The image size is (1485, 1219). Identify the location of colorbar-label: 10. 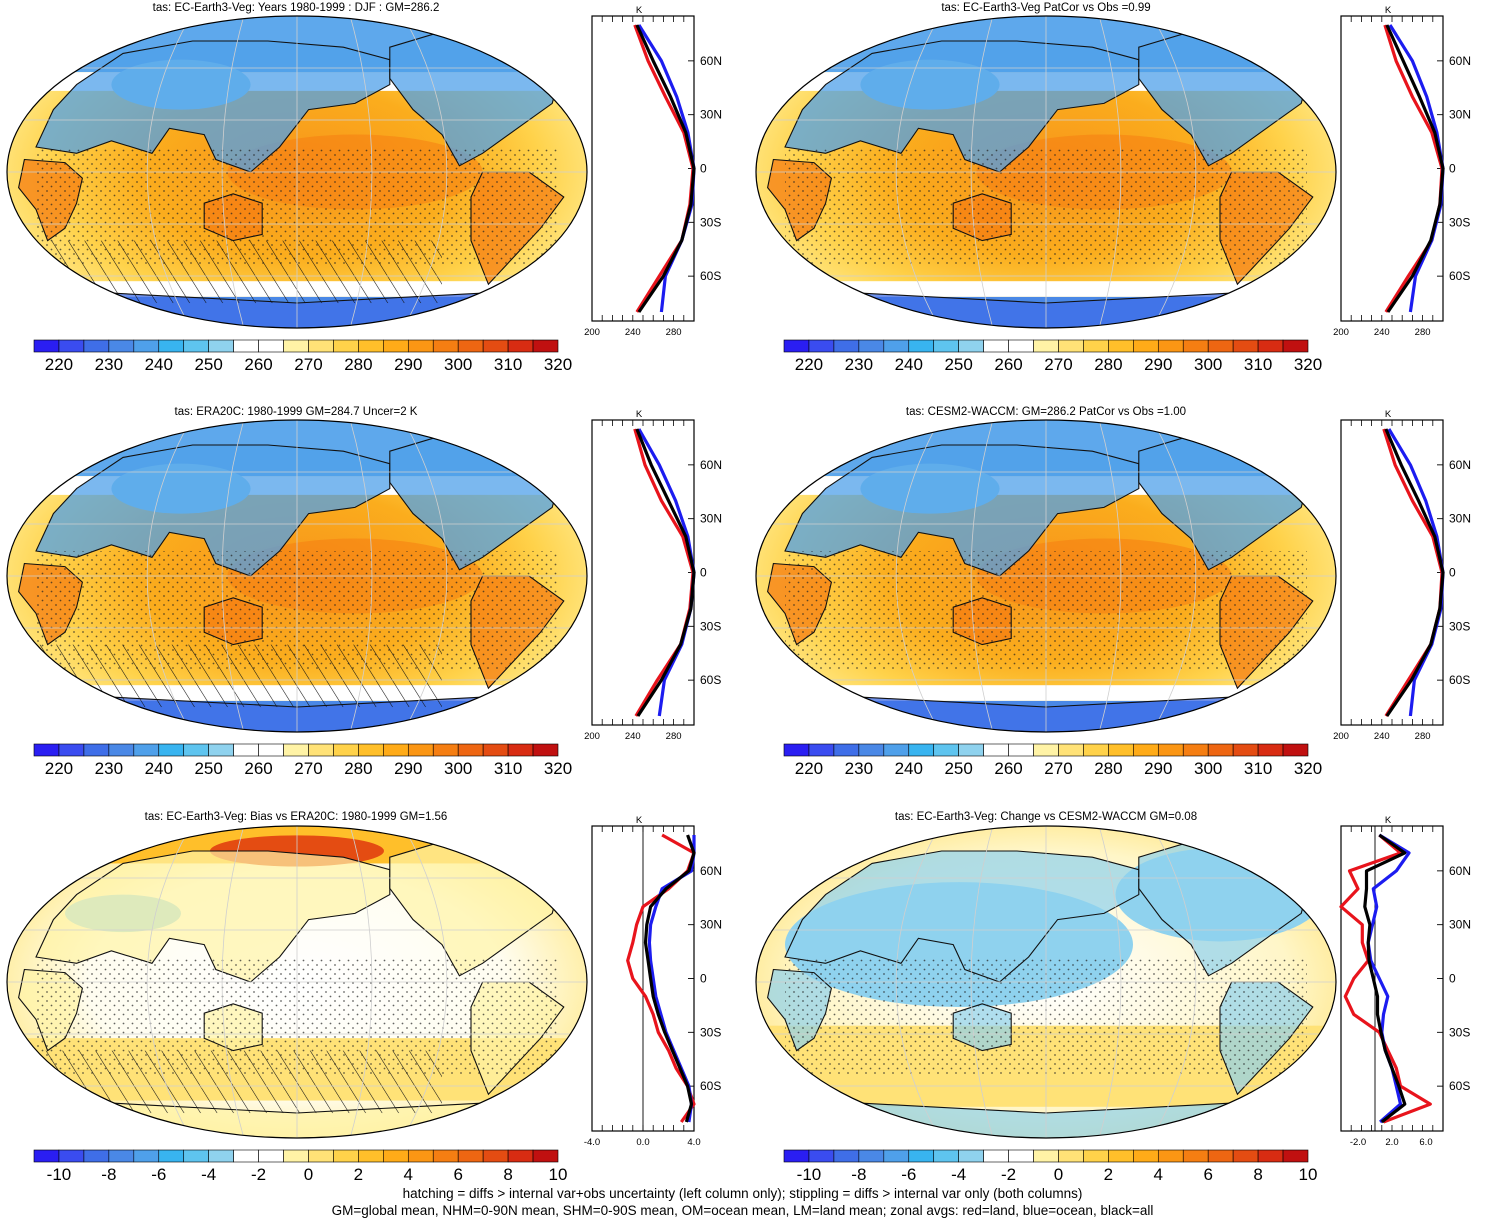
(1308, 1174).